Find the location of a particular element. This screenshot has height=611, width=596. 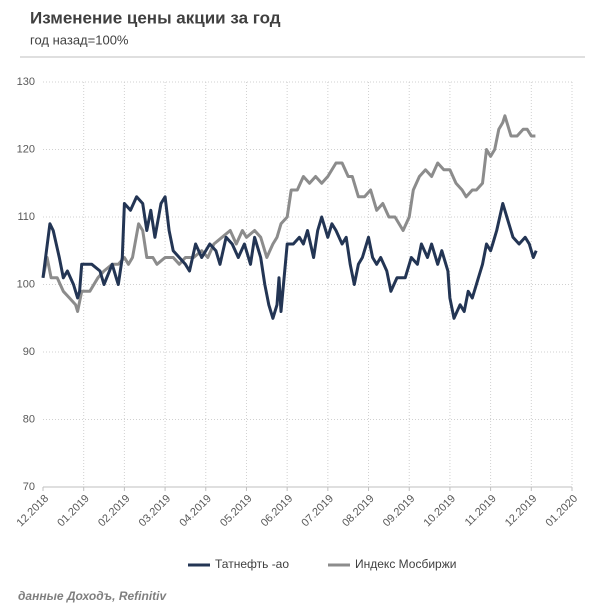

x-tick-label: 02.2019 is located at coordinates (114, 511).